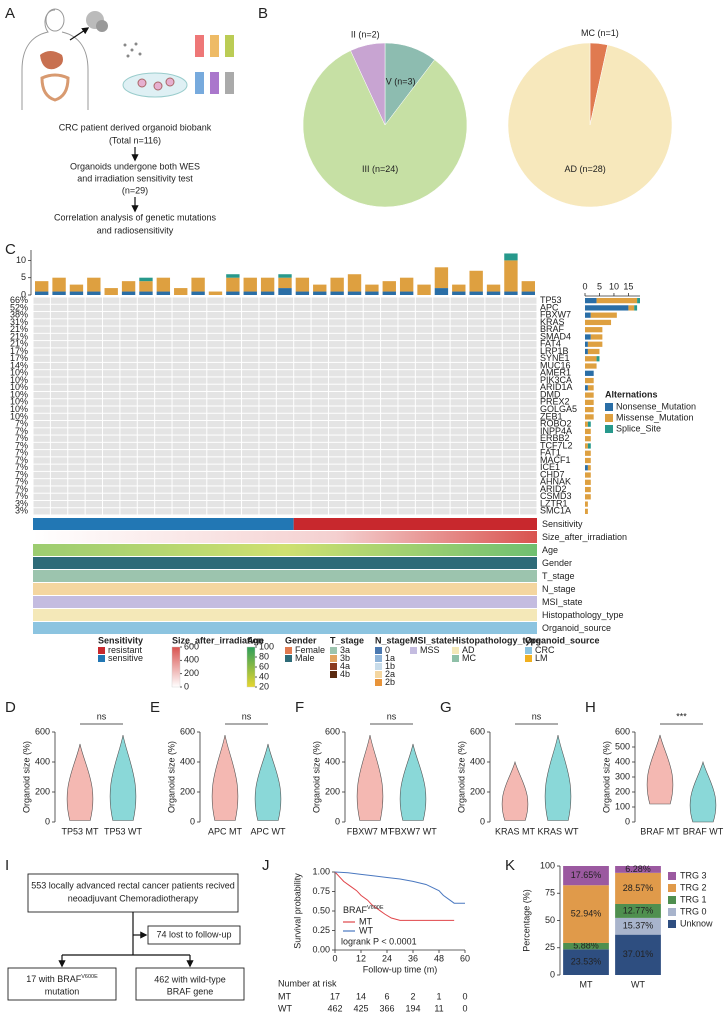  What do you see at coordinates (285, 1008) in the screenshot?
I see `risk-row-label: WT` at bounding box center [285, 1008].